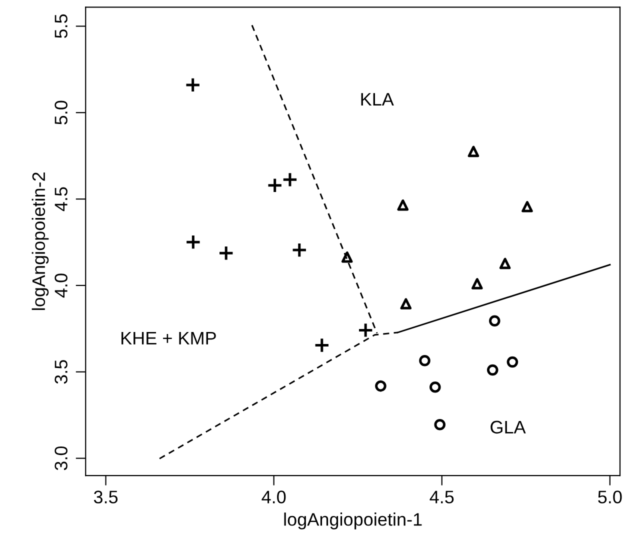  Describe the element at coordinates (61, 199) in the screenshot. I see `y-tick-label: 4.5` at that location.